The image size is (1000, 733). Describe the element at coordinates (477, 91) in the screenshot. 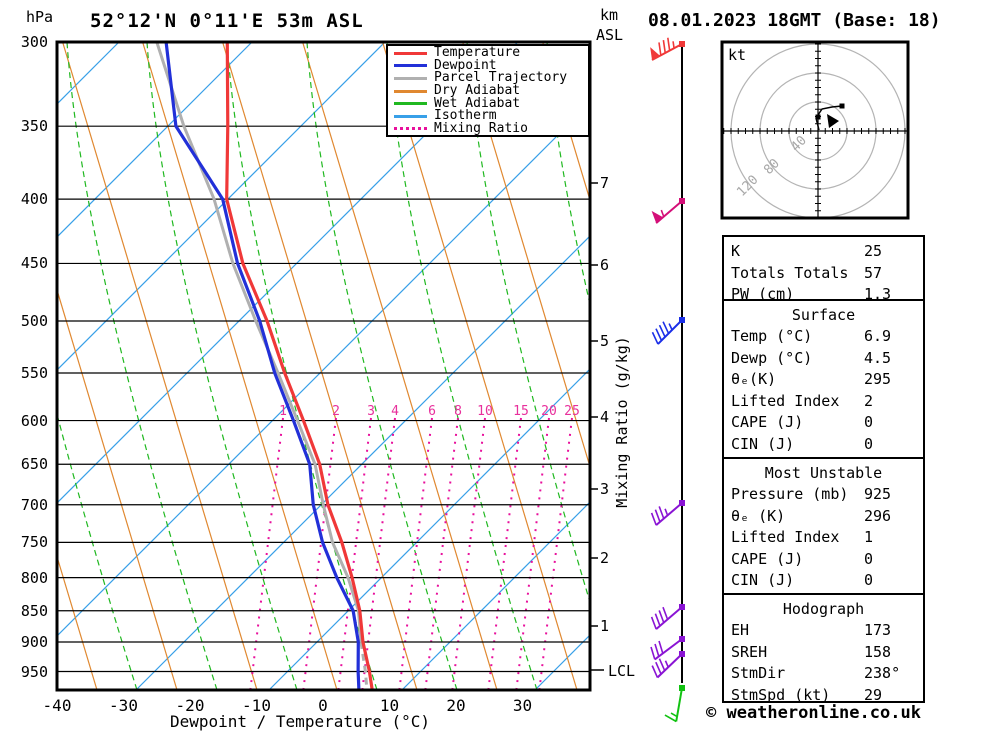

I see `legend-label: Dry Adiabat` at that location.